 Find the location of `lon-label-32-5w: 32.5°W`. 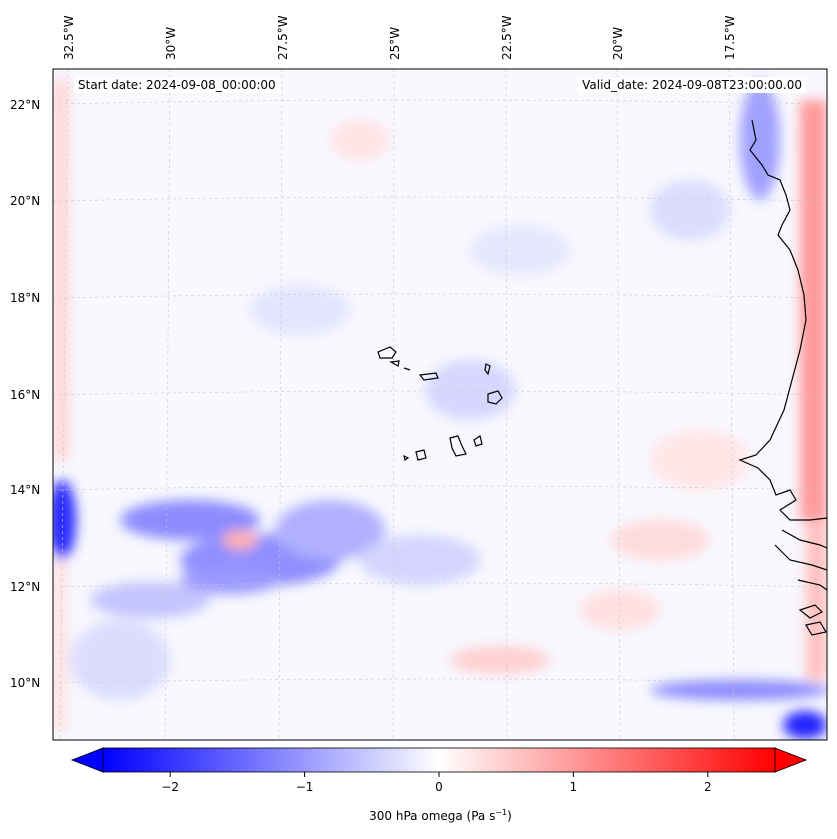

lon-label-32-5w: 32.5°W is located at coordinates (69, 37).